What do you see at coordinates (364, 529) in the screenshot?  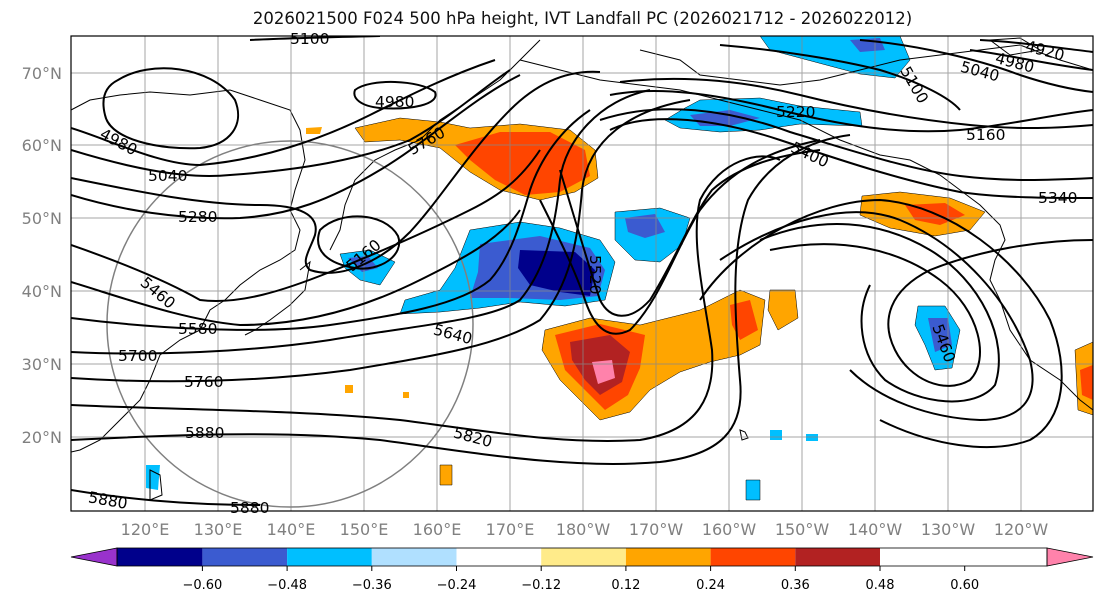 I see `lon-label: 150°E` at bounding box center [364, 529].